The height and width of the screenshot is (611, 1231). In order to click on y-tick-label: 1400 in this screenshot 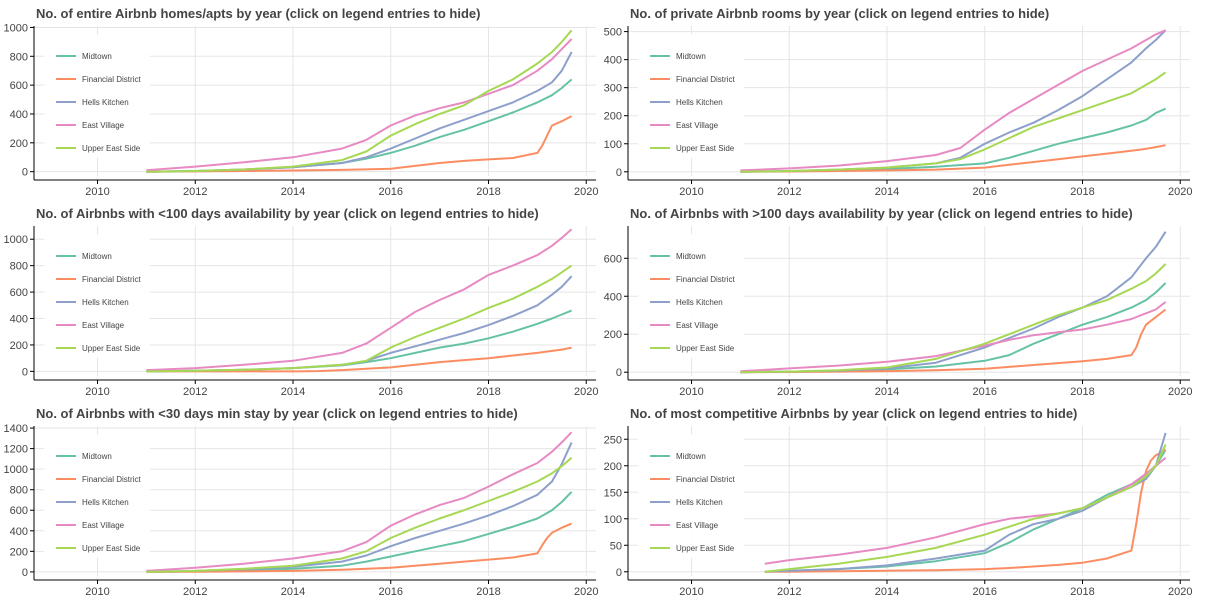, I will do `click(16, 429)`.